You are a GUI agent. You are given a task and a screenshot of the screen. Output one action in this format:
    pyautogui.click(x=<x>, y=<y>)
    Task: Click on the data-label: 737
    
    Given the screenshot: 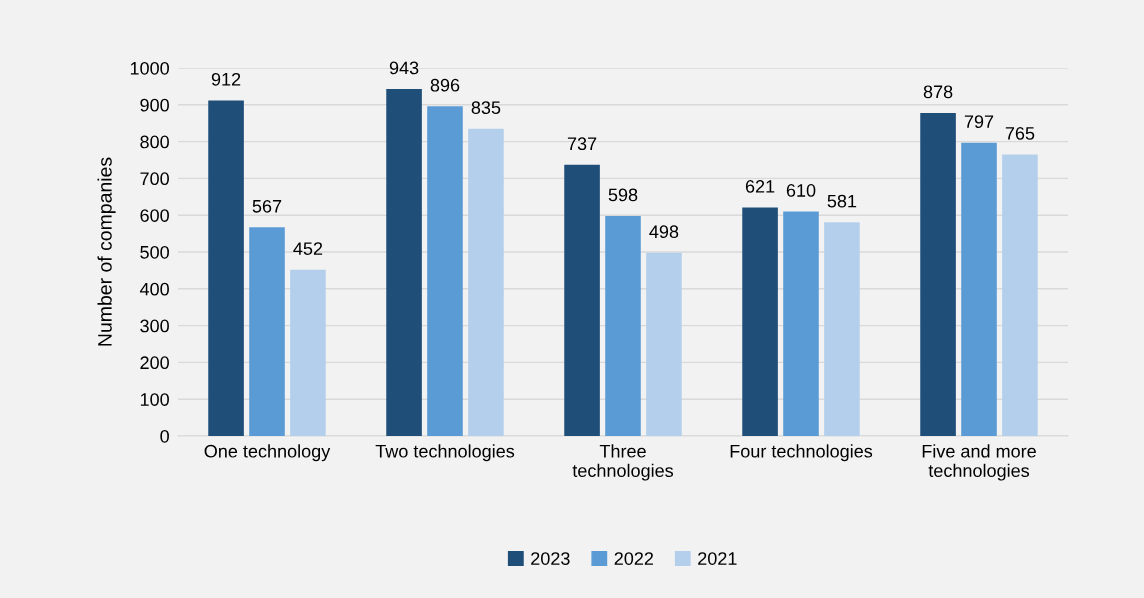 What is the action you would take?
    pyautogui.click(x=582, y=144)
    